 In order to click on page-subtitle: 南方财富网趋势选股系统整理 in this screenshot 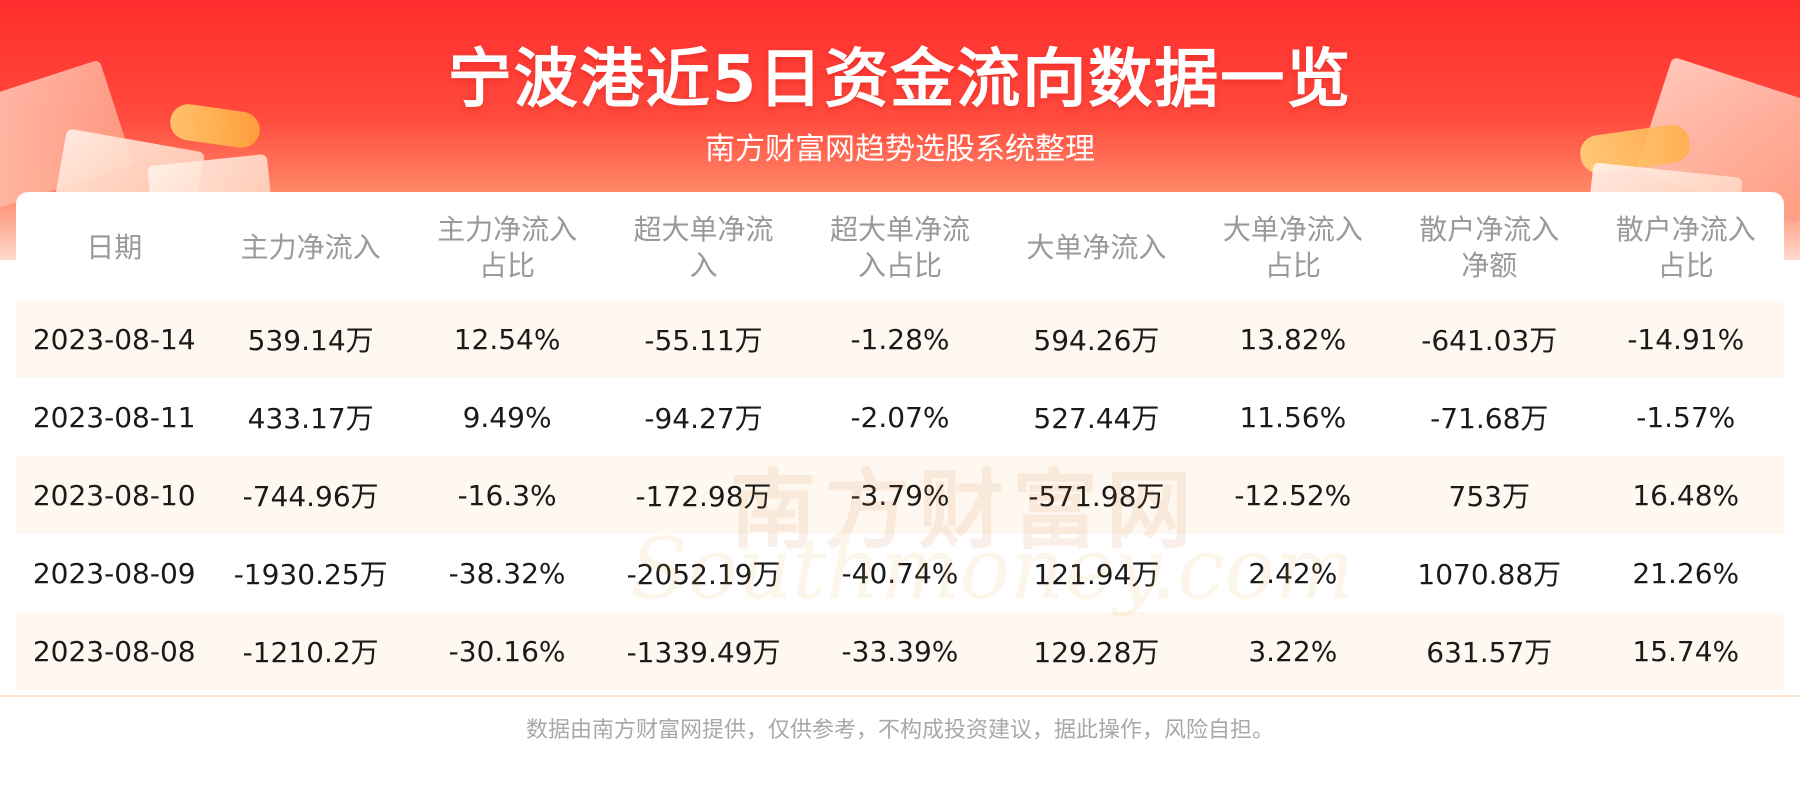, I will do `click(900, 149)`.